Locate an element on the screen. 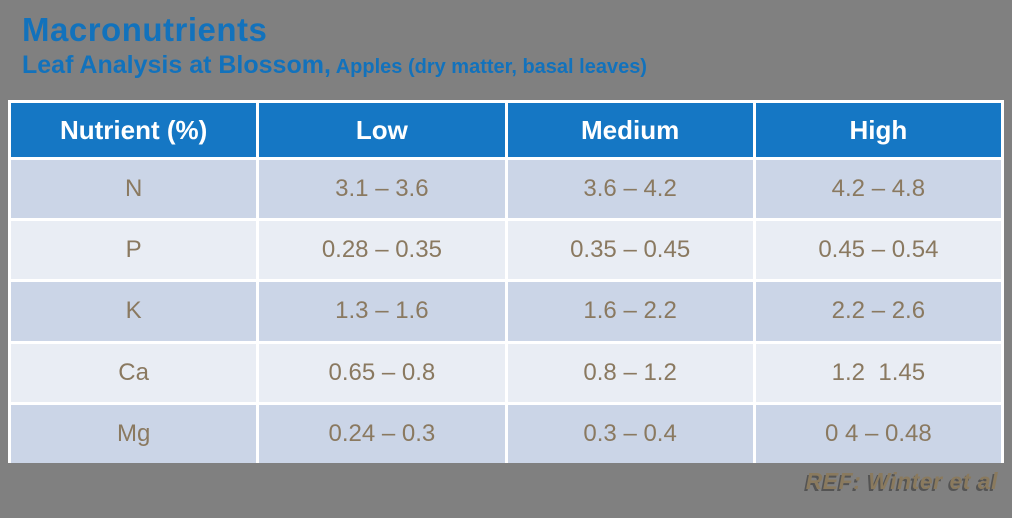 The width and height of the screenshot is (1012, 518). column-header-high: High is located at coordinates (878, 130).